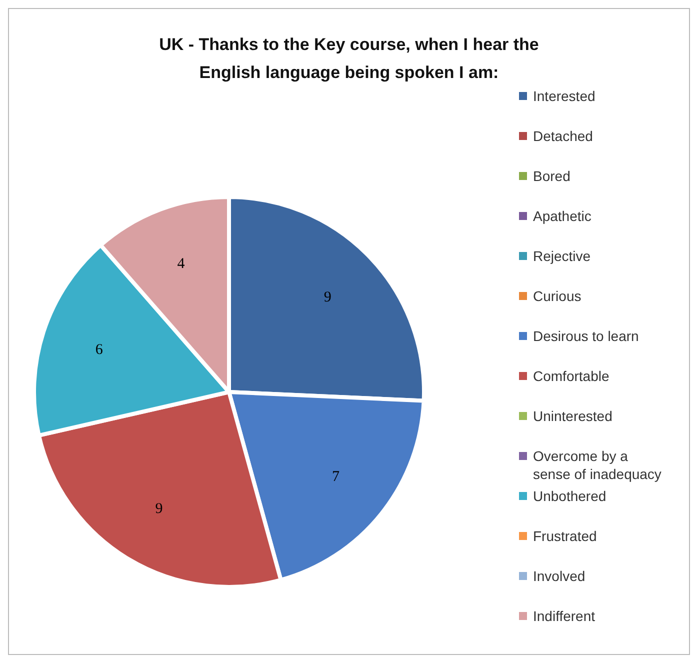  What do you see at coordinates (99, 350) in the screenshot?
I see `data-label: 6` at bounding box center [99, 350].